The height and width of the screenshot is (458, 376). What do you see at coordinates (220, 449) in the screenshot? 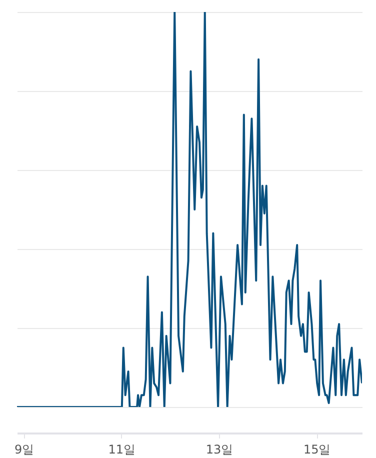
I see `x-tick-label: 13일` at bounding box center [220, 449].